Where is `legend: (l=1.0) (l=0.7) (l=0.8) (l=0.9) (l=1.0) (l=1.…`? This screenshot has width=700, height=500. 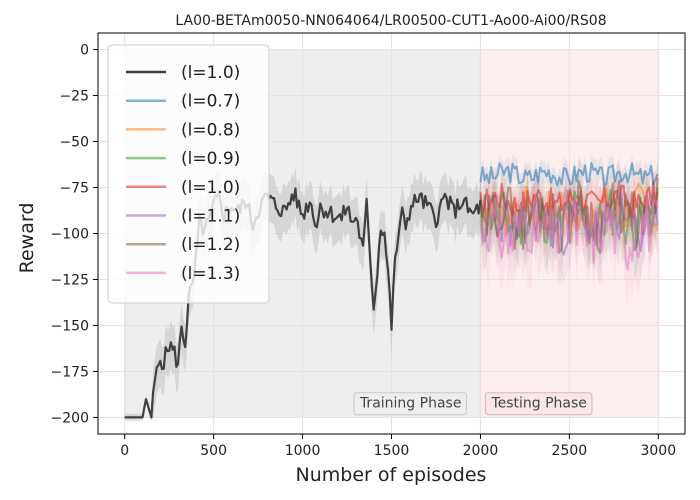
legend: (l=1.0) (l=0.7) (l=0.8) (l=0.9) (l=1.0) (l=1.… is located at coordinates (188, 174).